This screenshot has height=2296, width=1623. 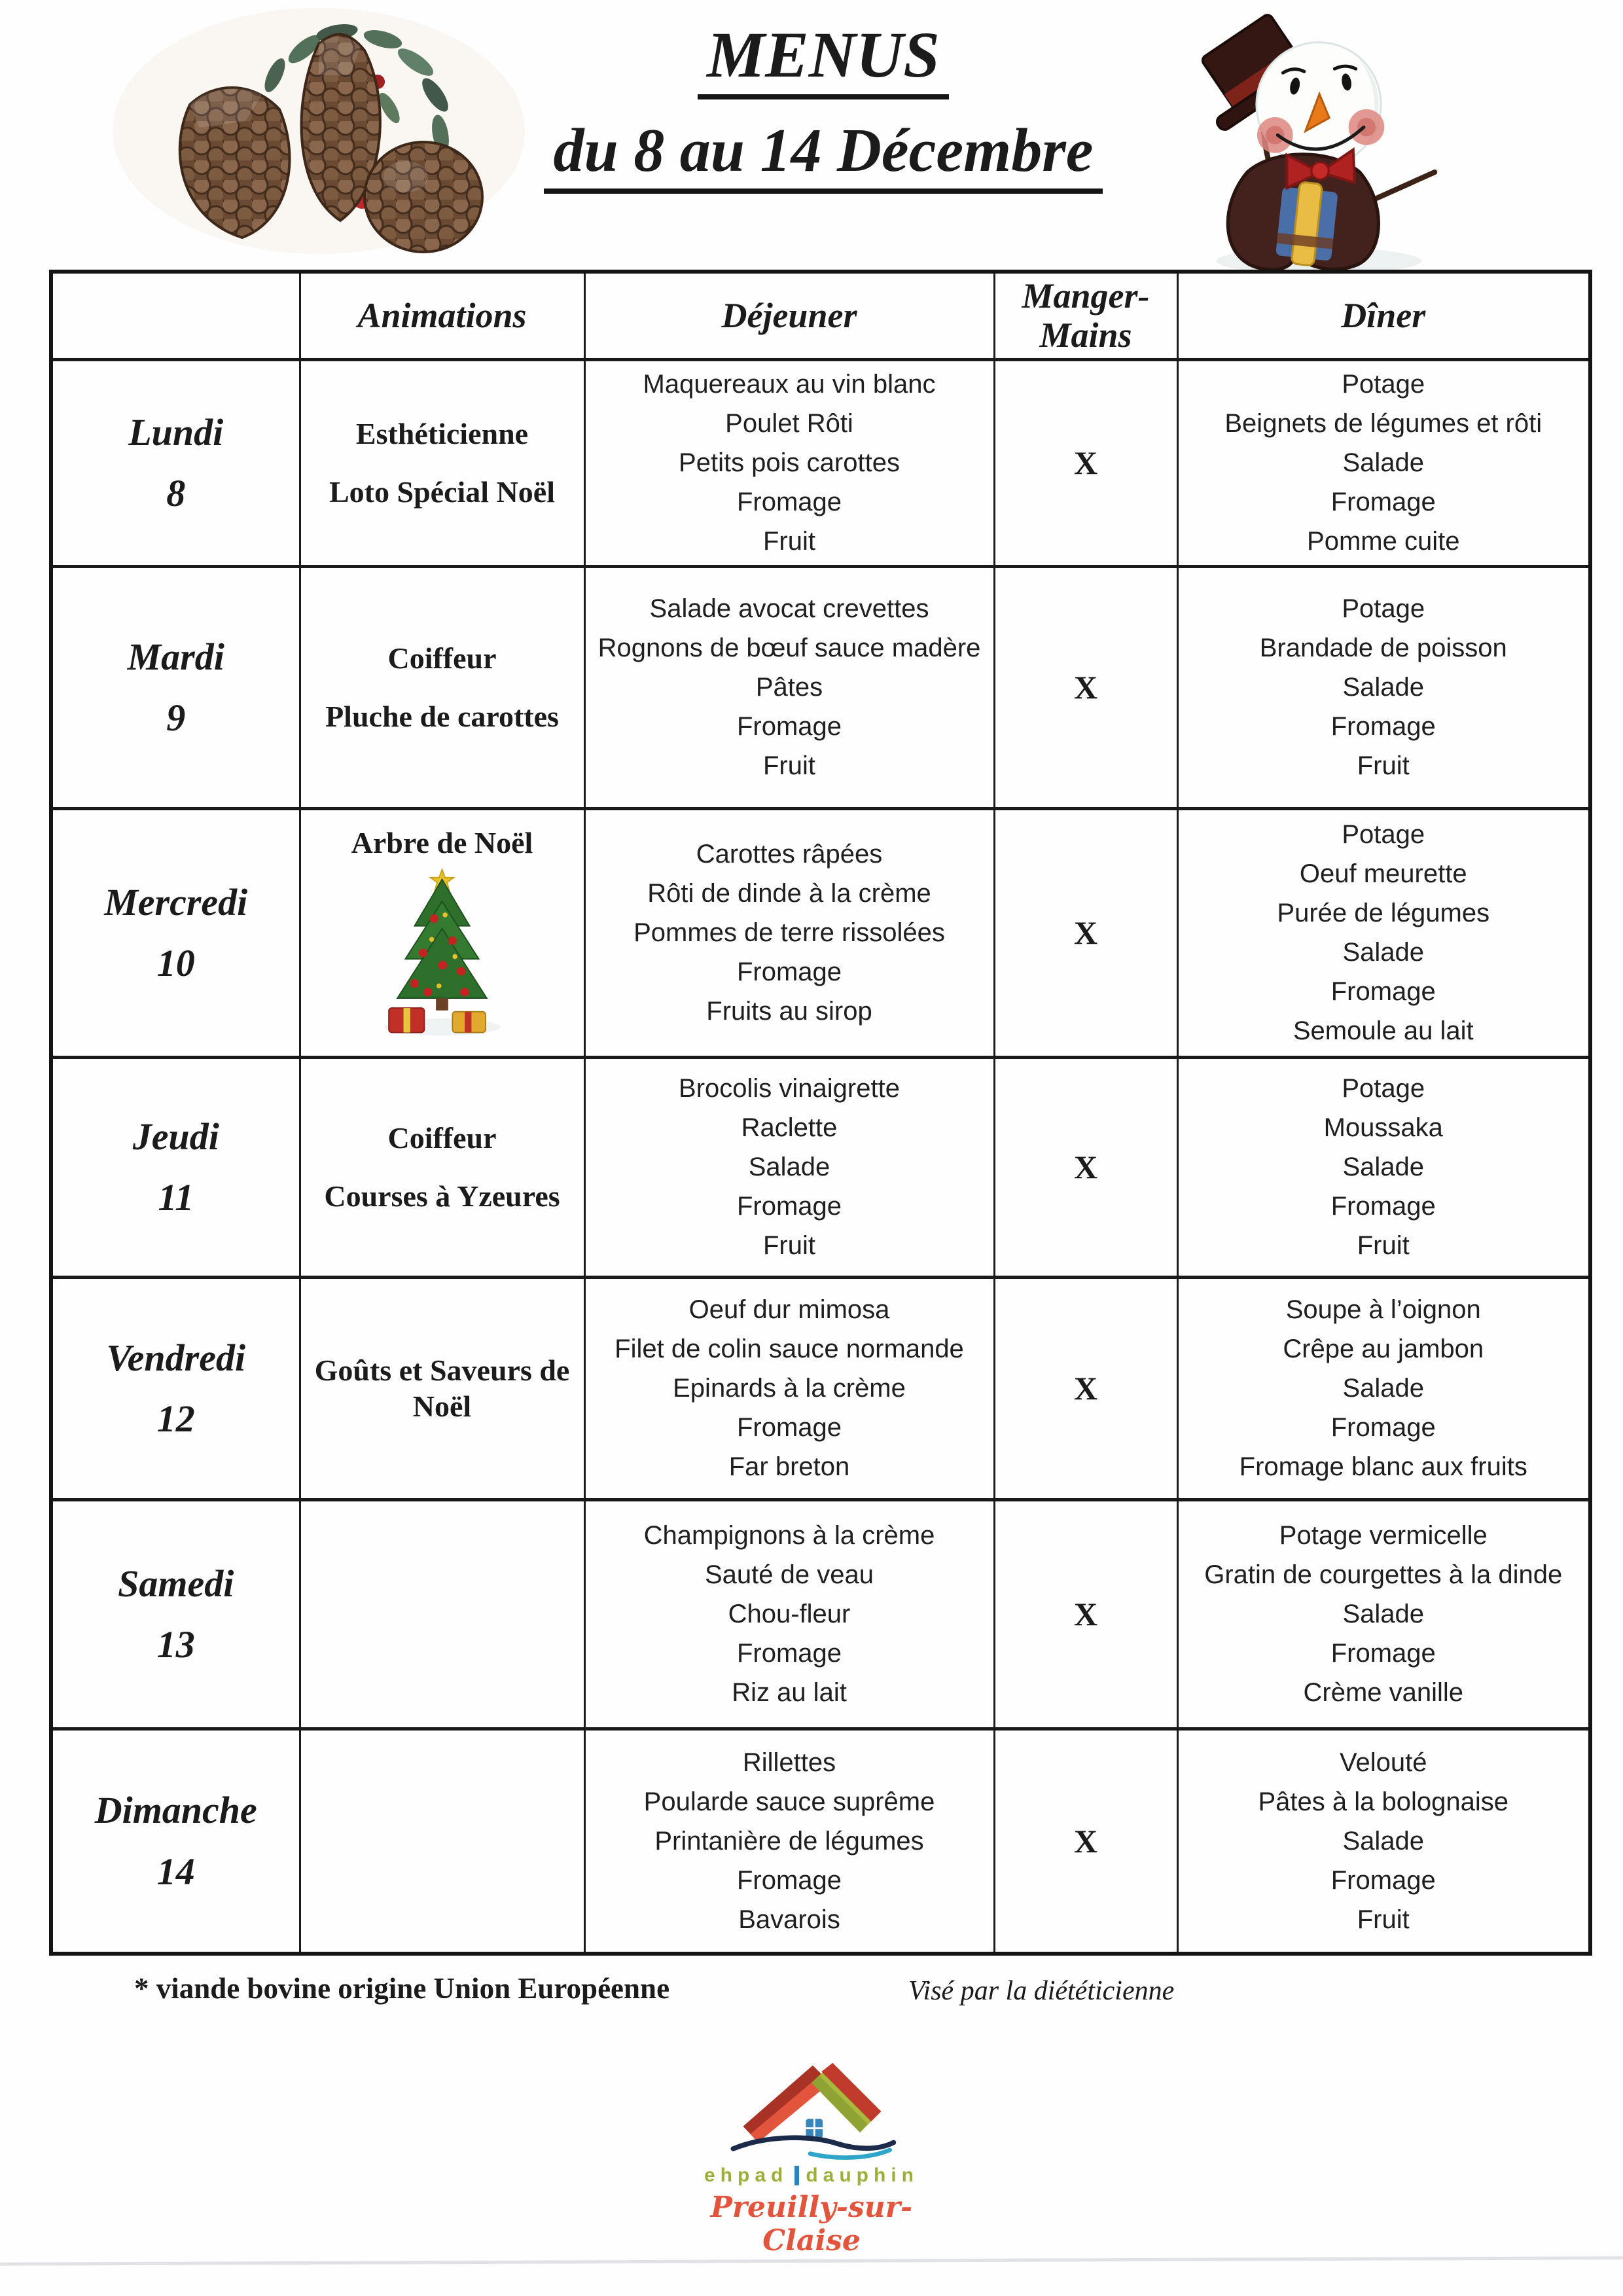 What do you see at coordinates (175, 687) in the screenshot?
I see `day-cell: Mardi 9` at bounding box center [175, 687].